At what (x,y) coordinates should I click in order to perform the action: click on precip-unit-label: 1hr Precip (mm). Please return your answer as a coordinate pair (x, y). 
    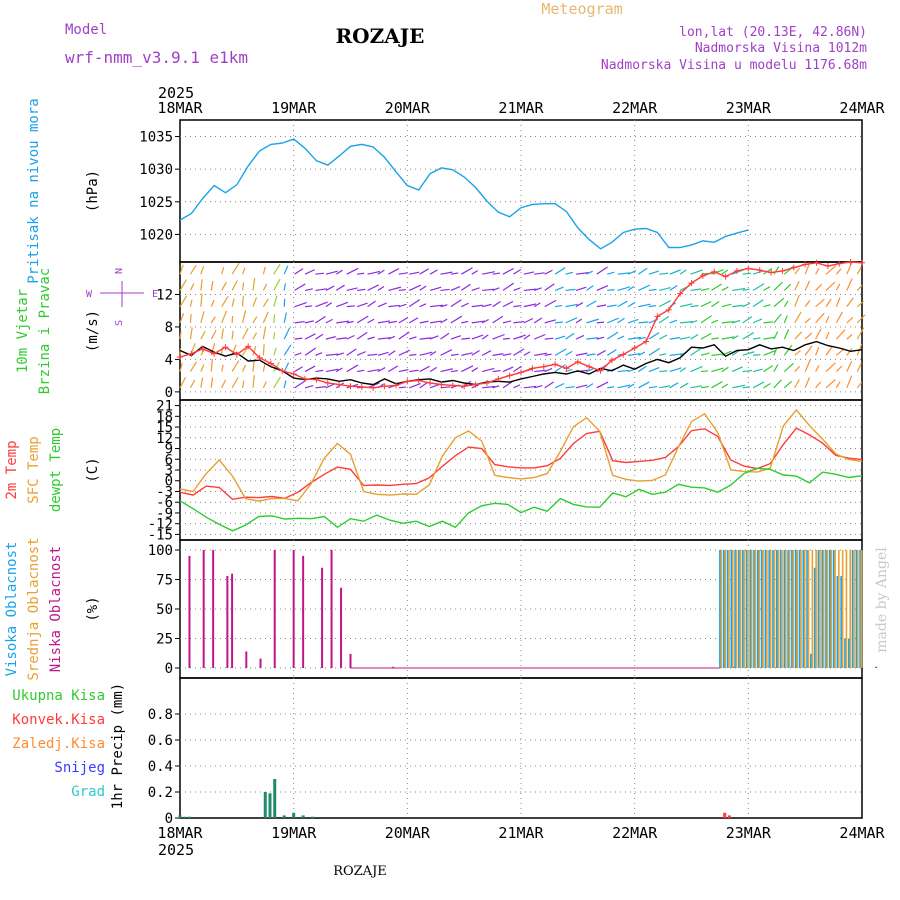
    Looking at the image, I should click on (118, 746).